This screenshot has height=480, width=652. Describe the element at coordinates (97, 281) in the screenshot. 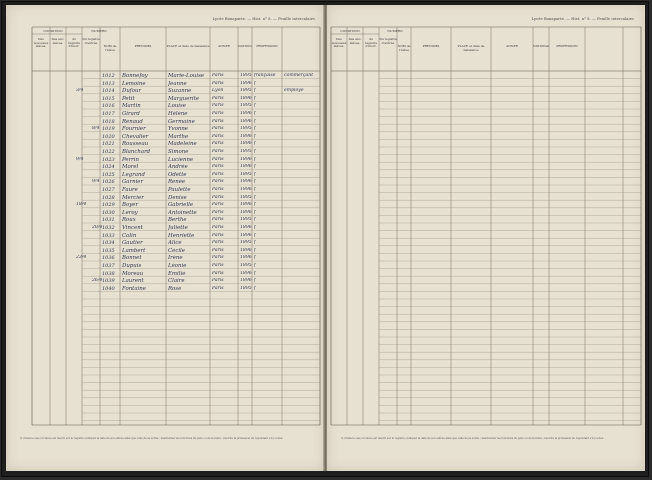

I see `margin-date: 26/4` at that location.